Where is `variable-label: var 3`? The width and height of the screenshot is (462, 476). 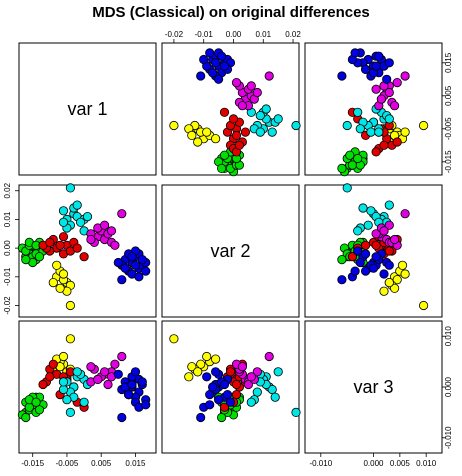 variable-label: var 3 is located at coordinates (373, 387).